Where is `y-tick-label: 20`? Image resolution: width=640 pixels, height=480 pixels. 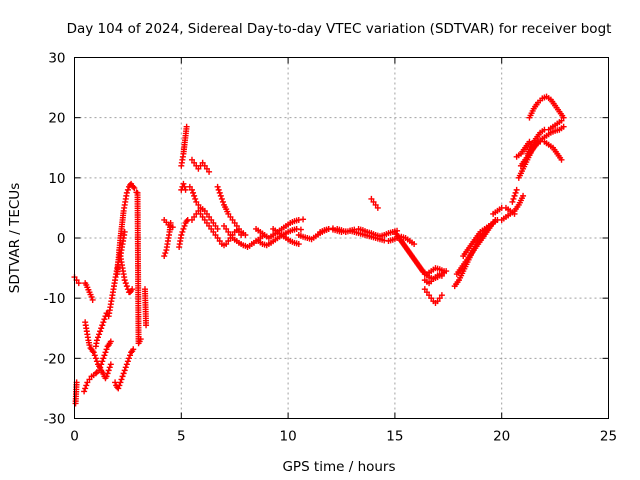
y-tick-label: 20 is located at coordinates (56, 119).